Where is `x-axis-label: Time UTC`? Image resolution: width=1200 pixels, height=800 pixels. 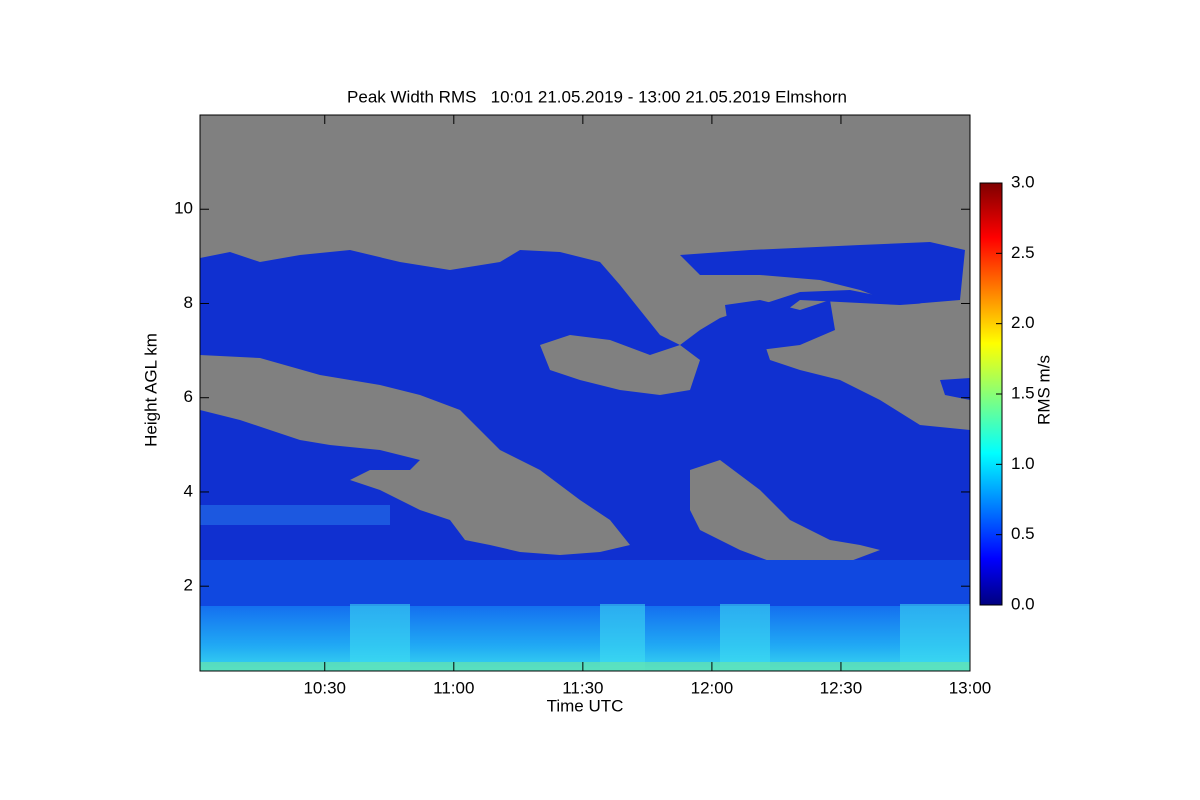
x-axis-label: Time UTC is located at coordinates (585, 705).